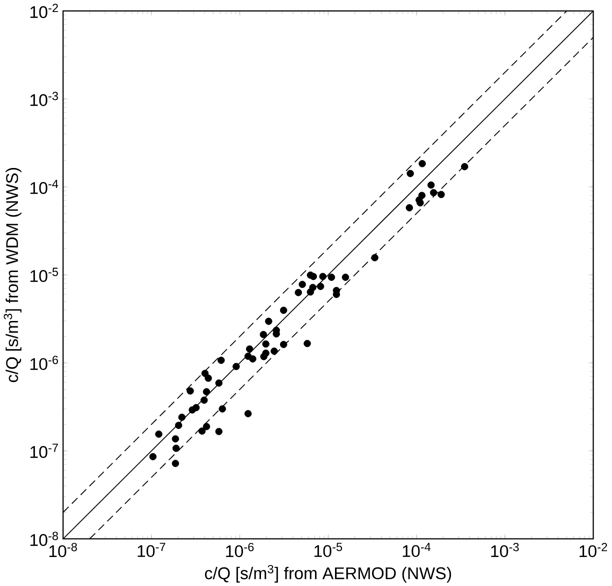 The width and height of the screenshot is (612, 586). What do you see at coordinates (152, 549) in the screenshot?
I see `x-tick-label: 10$^{-7}$` at bounding box center [152, 549].